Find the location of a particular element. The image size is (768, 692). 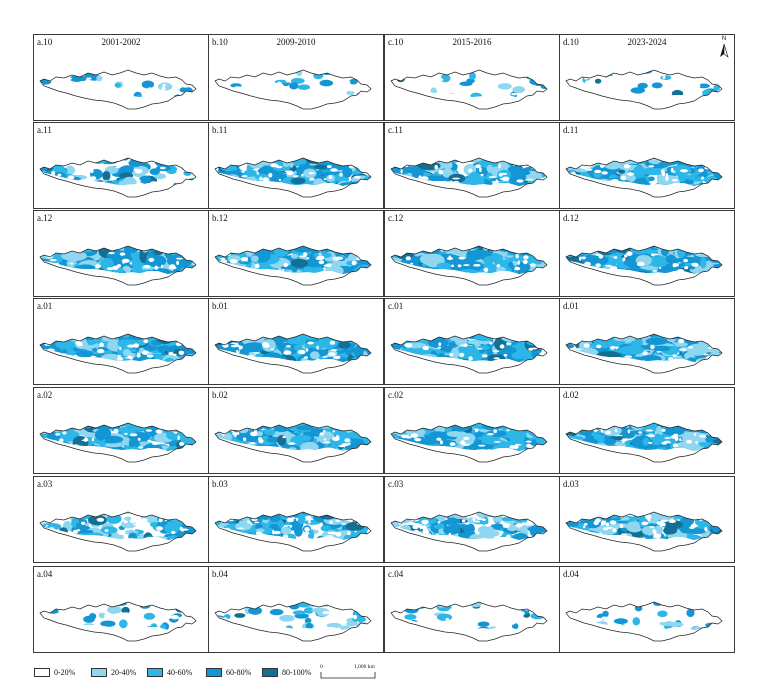

panel-label: d.03 is located at coordinates (571, 484).